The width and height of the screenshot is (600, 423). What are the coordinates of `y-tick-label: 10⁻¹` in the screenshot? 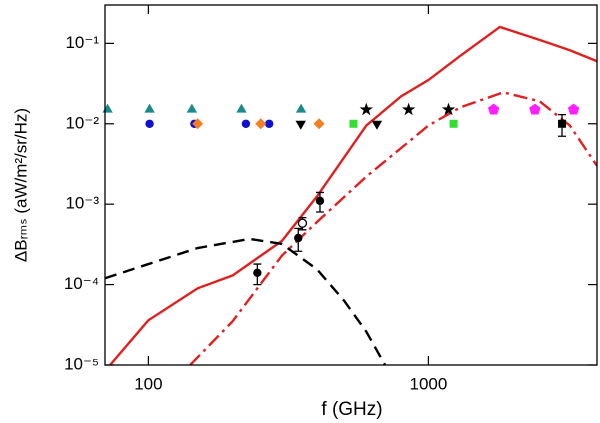 It's located at (82, 42).